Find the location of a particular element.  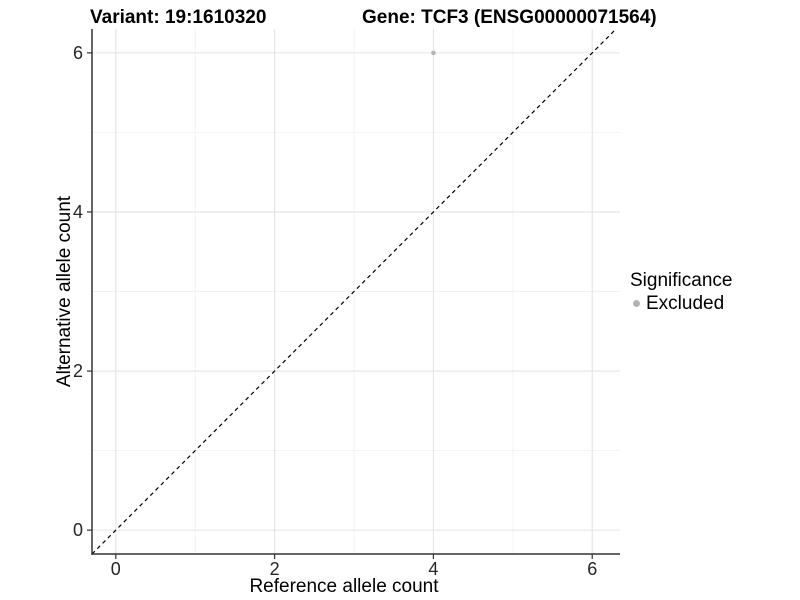

legend-entry-excluded: Excluded is located at coordinates (681, 303).